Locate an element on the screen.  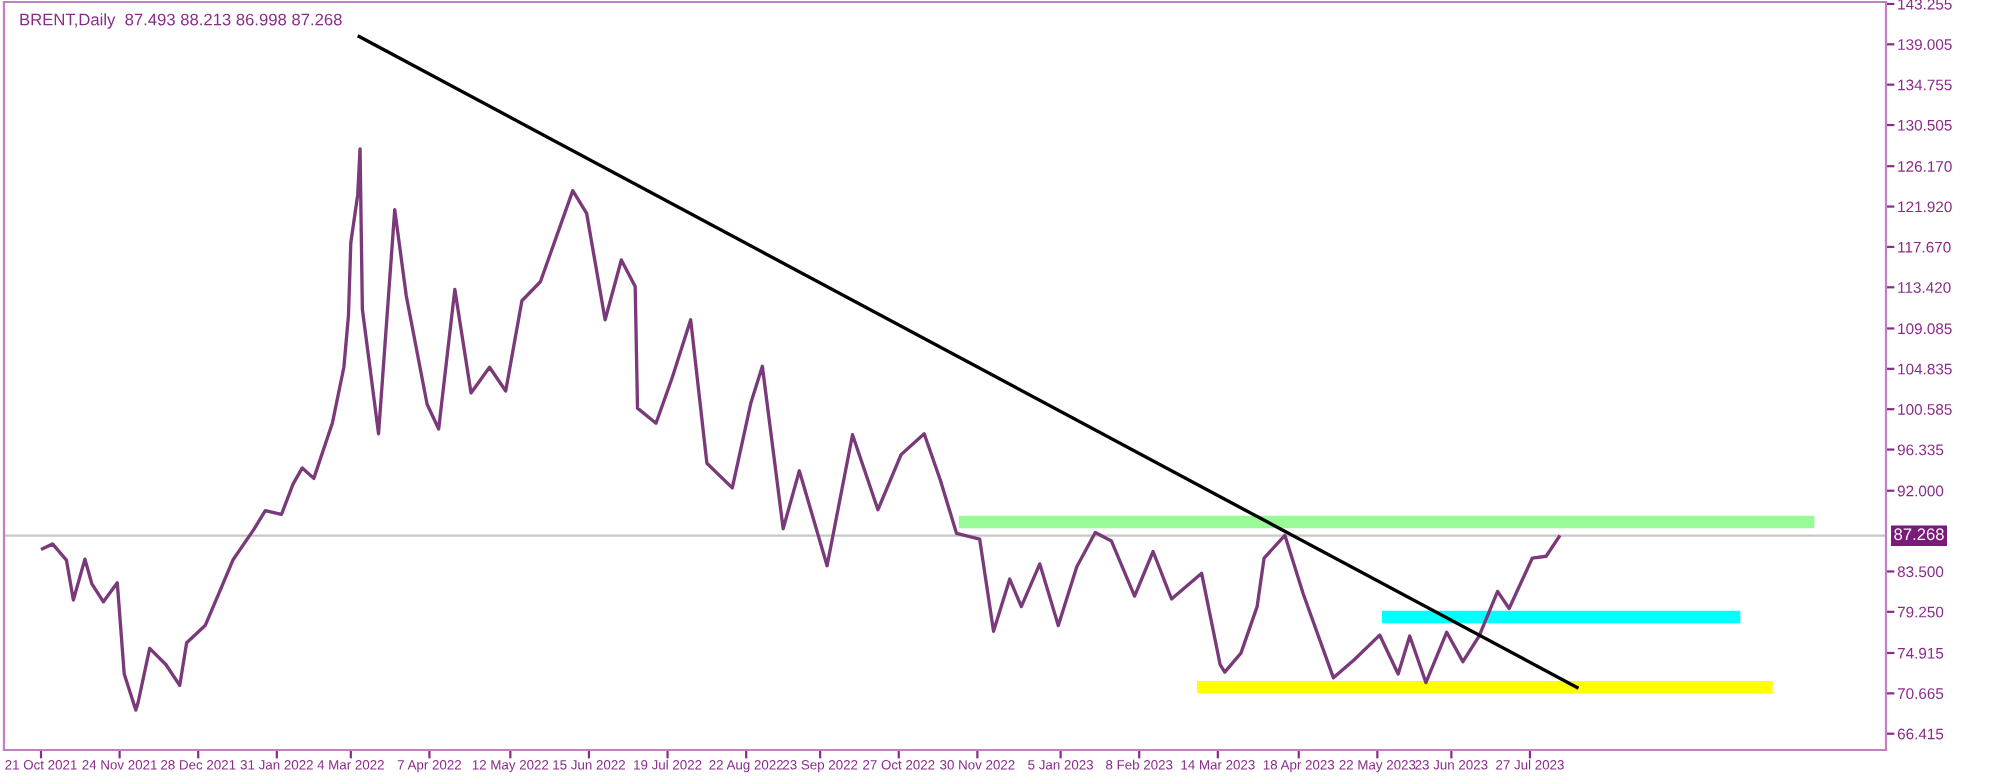
ref-line-label: 87.268 is located at coordinates (1919, 534).